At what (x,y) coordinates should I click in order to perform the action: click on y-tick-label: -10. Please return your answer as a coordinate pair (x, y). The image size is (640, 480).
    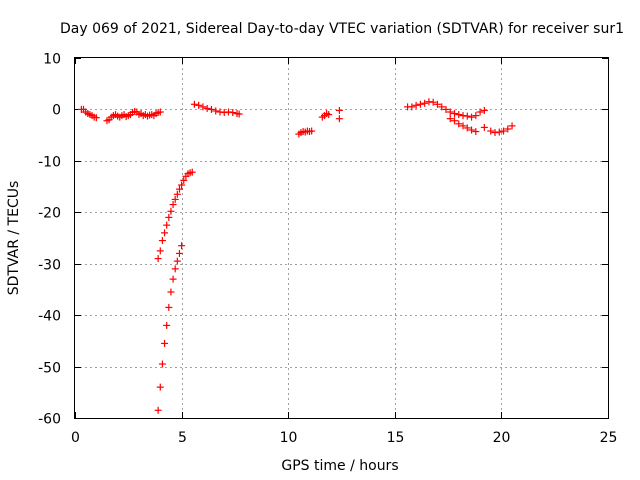
    Looking at the image, I should click on (49, 163).